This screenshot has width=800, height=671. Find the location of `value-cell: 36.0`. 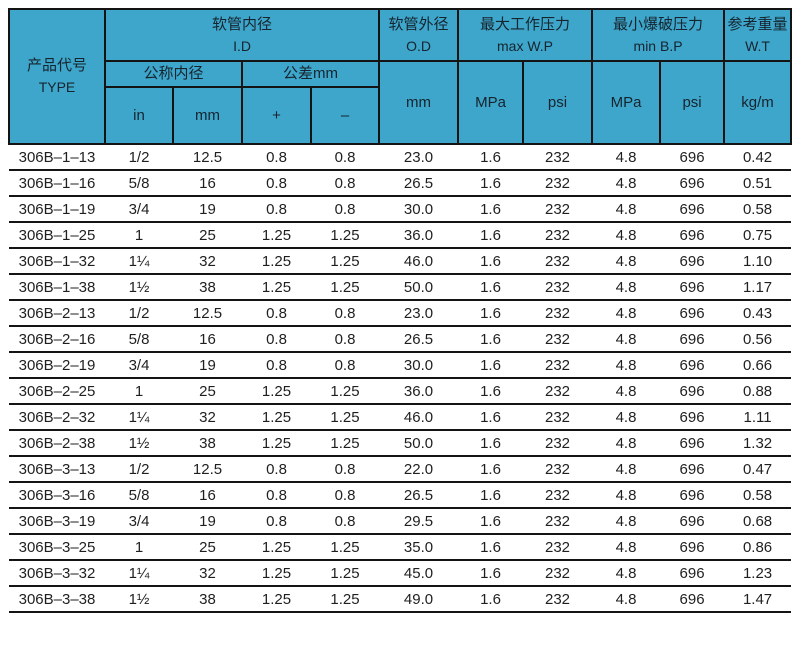

value-cell: 36.0 is located at coordinates (419, 391).